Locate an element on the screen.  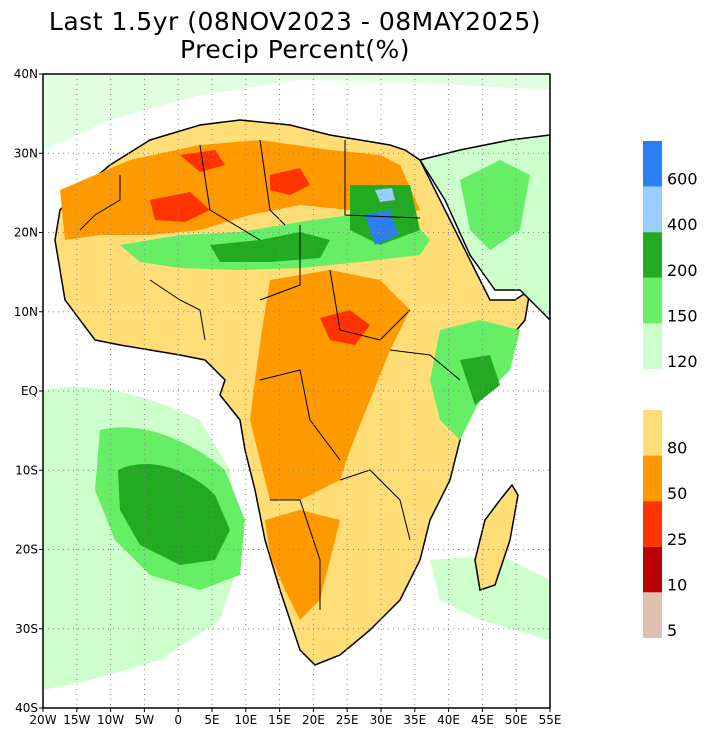
lon-tick-label: 50E is located at coordinates (516, 720).